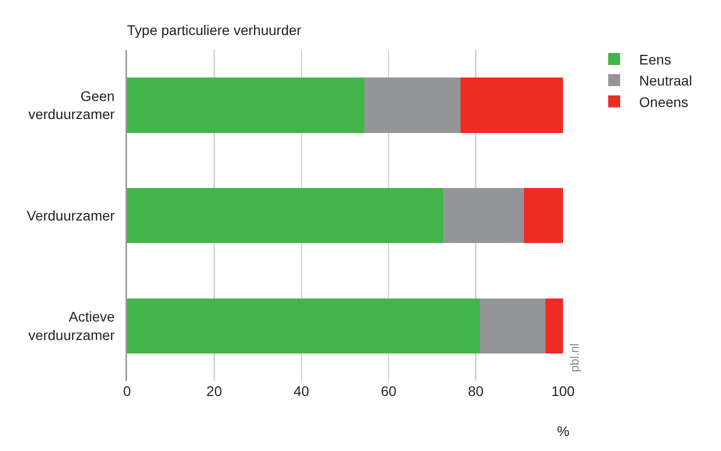 The image size is (721, 451). I want to click on legend-label: Neutraal, so click(665, 80).